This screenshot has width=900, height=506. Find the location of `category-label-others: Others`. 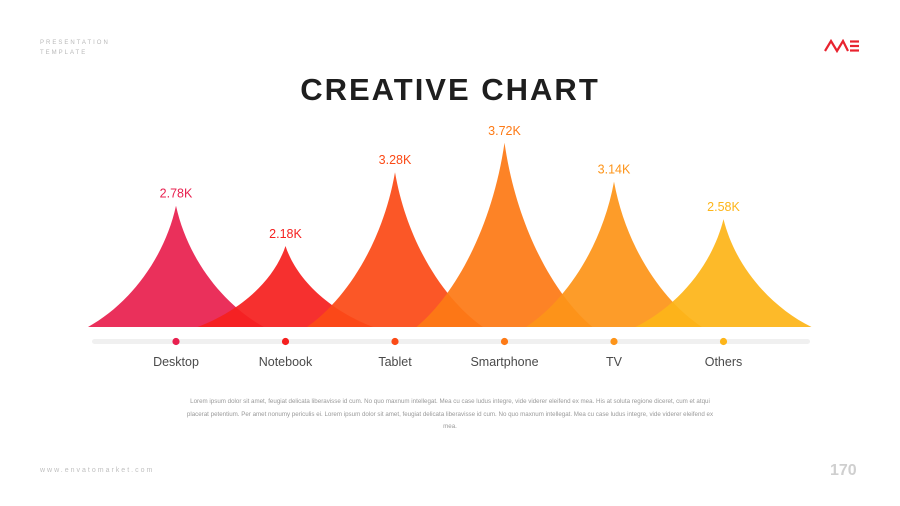

category-label-others: Others is located at coordinates (724, 362).